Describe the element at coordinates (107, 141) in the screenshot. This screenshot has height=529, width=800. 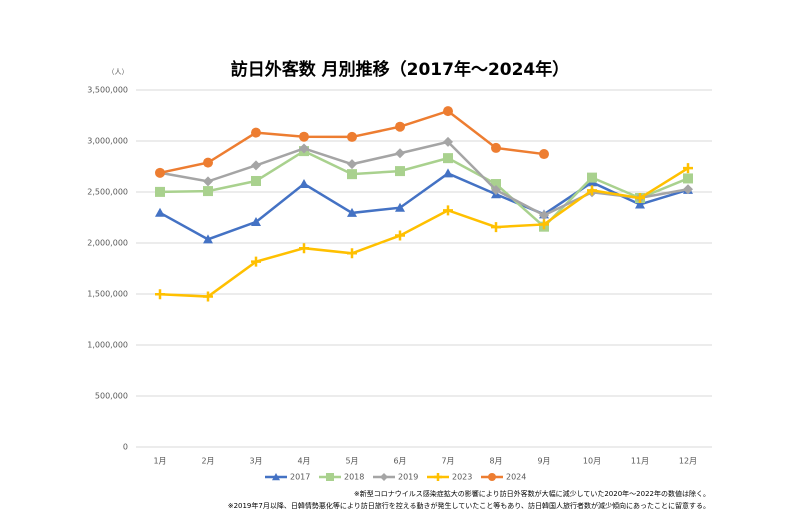
I see `y-tick-label: 3,000,000` at that location.